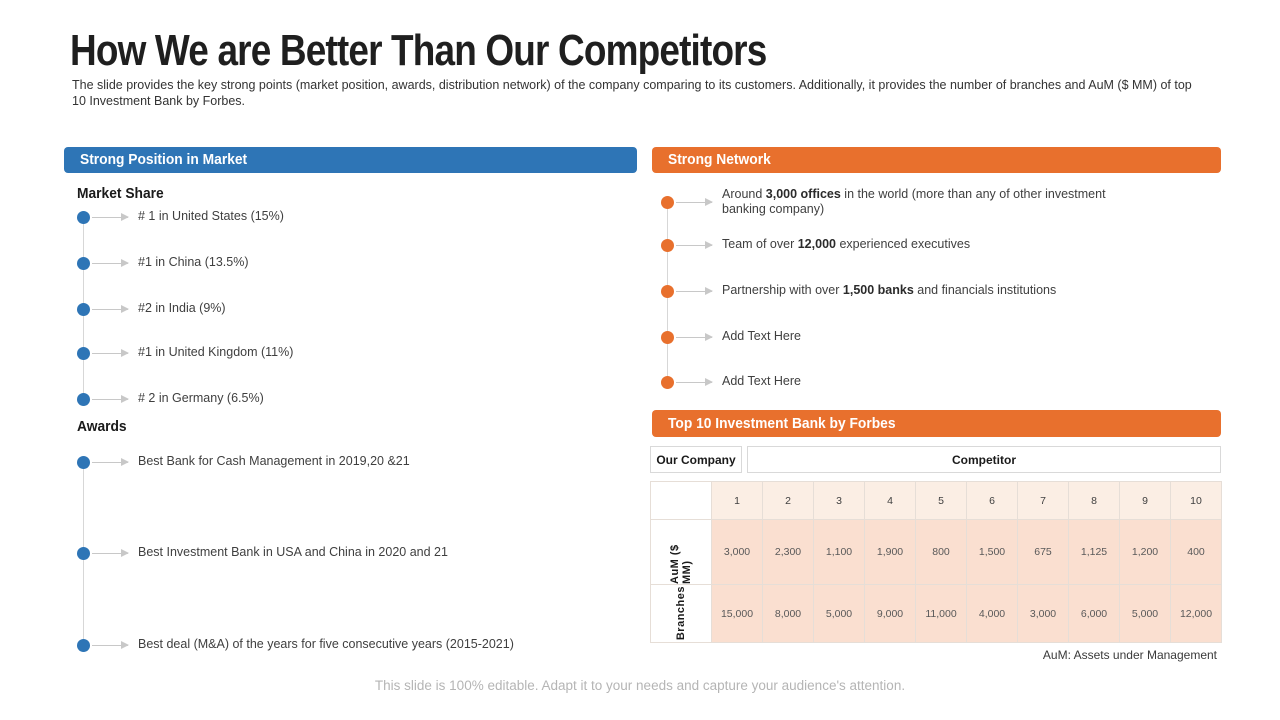 This screenshot has height=720, width=1280. I want to click on list-item-label: #1 in China (13.5%), so click(193, 262).